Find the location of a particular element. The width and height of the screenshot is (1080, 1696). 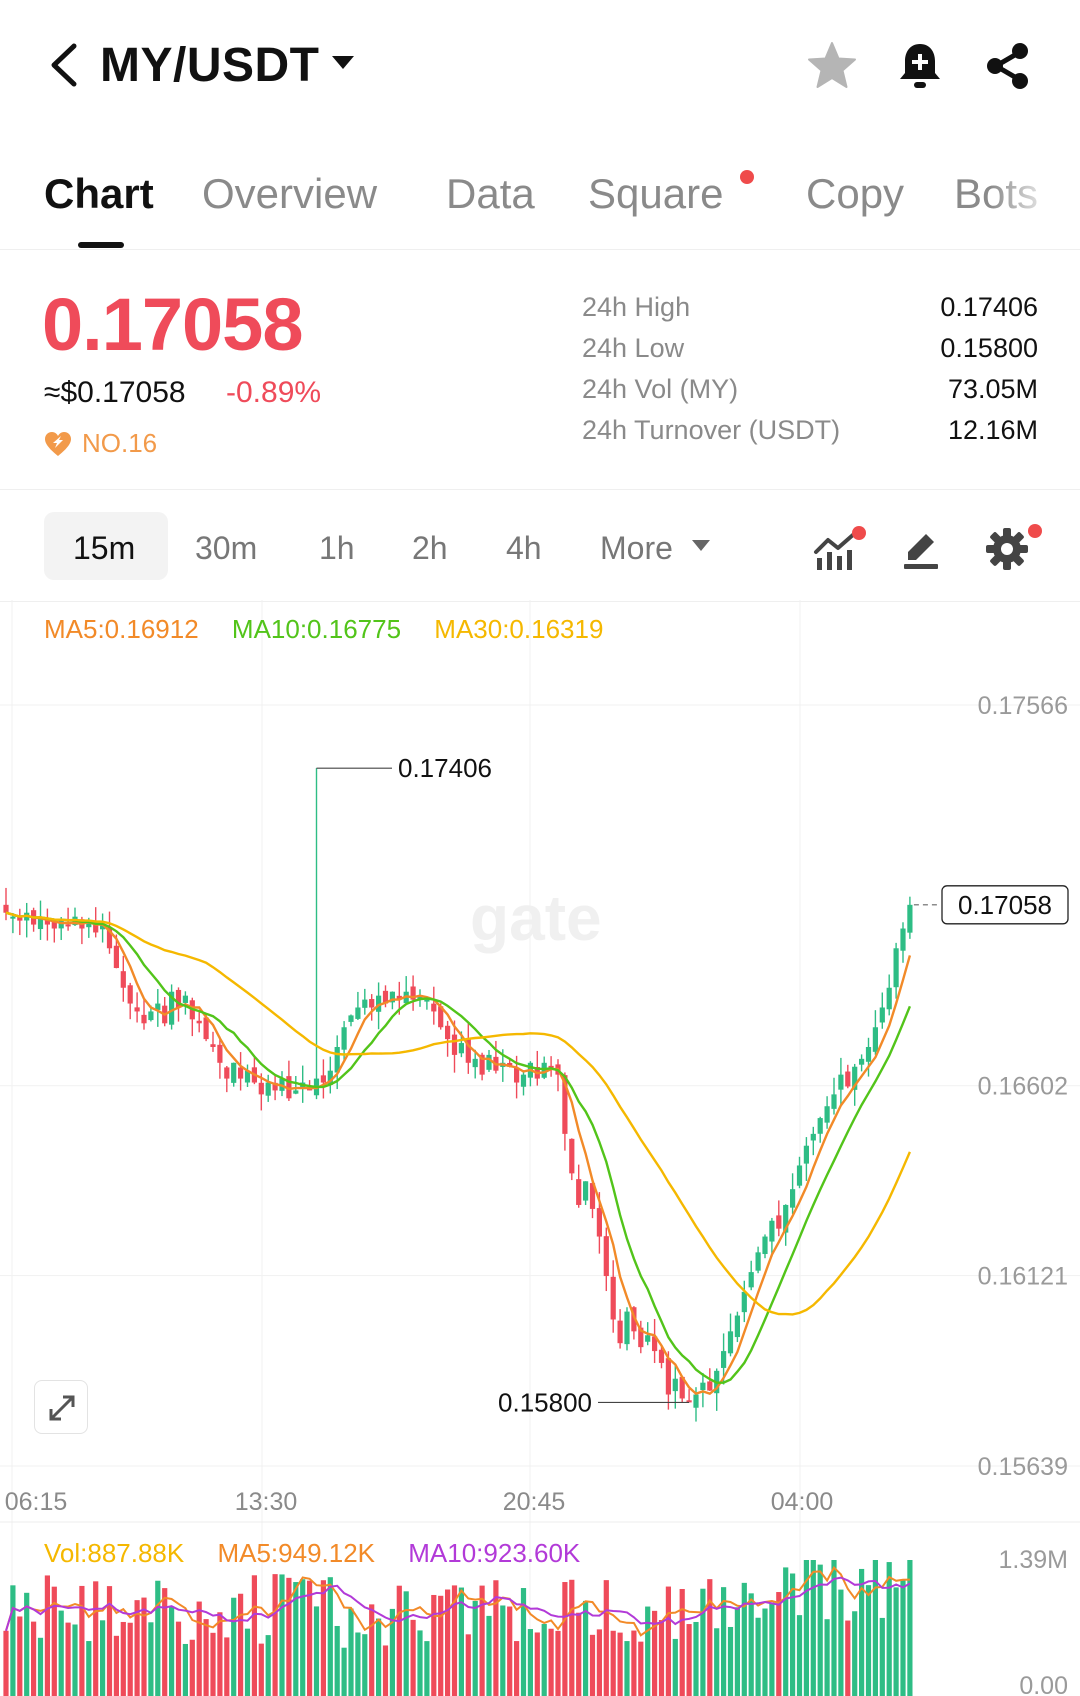

indicator-icon is located at coordinates (835, 549).